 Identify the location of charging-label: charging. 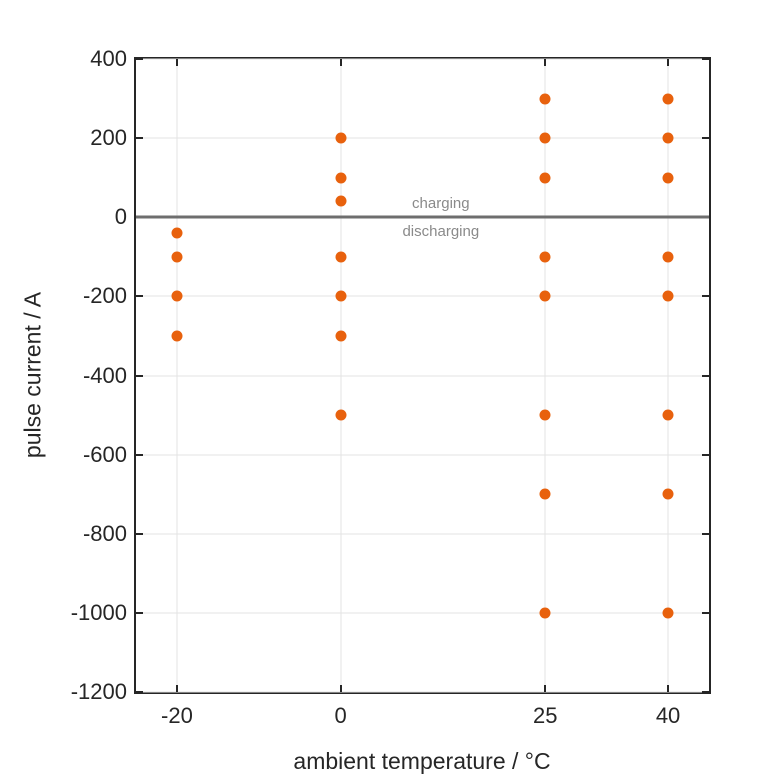
(441, 204).